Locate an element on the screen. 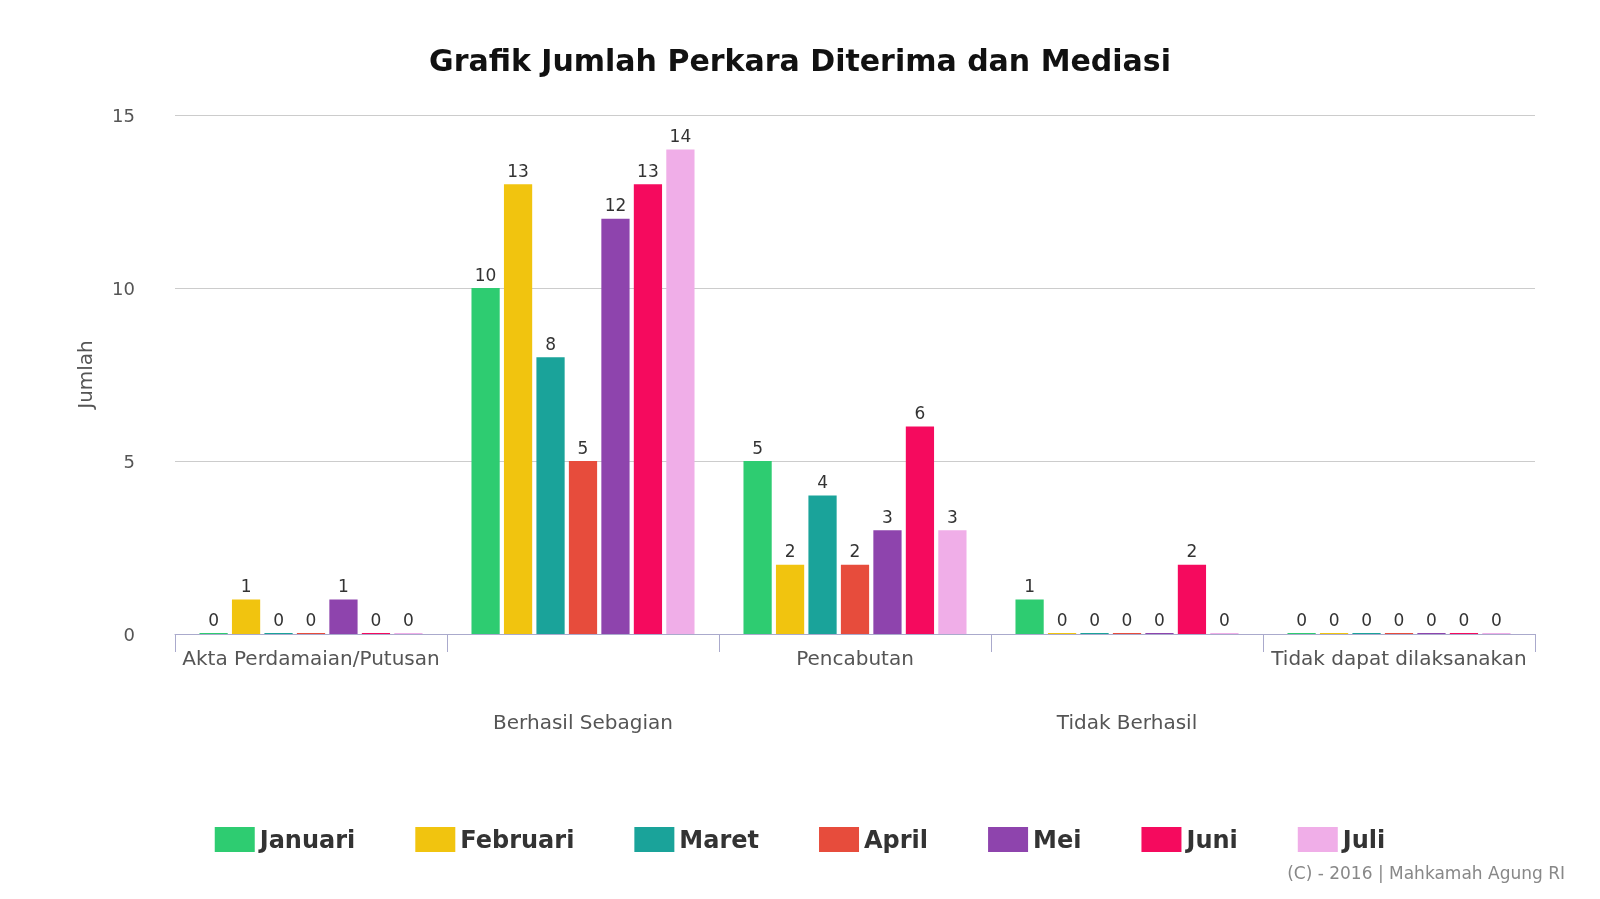  data-label: 6 is located at coordinates (920, 412).